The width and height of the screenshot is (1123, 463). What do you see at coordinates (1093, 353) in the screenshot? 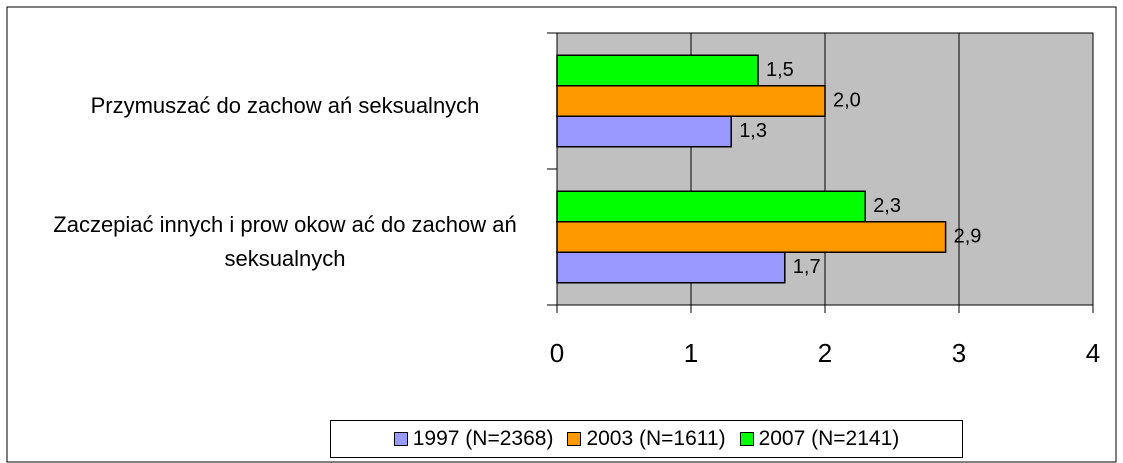
I see `x-tick-label: 4` at bounding box center [1093, 353].